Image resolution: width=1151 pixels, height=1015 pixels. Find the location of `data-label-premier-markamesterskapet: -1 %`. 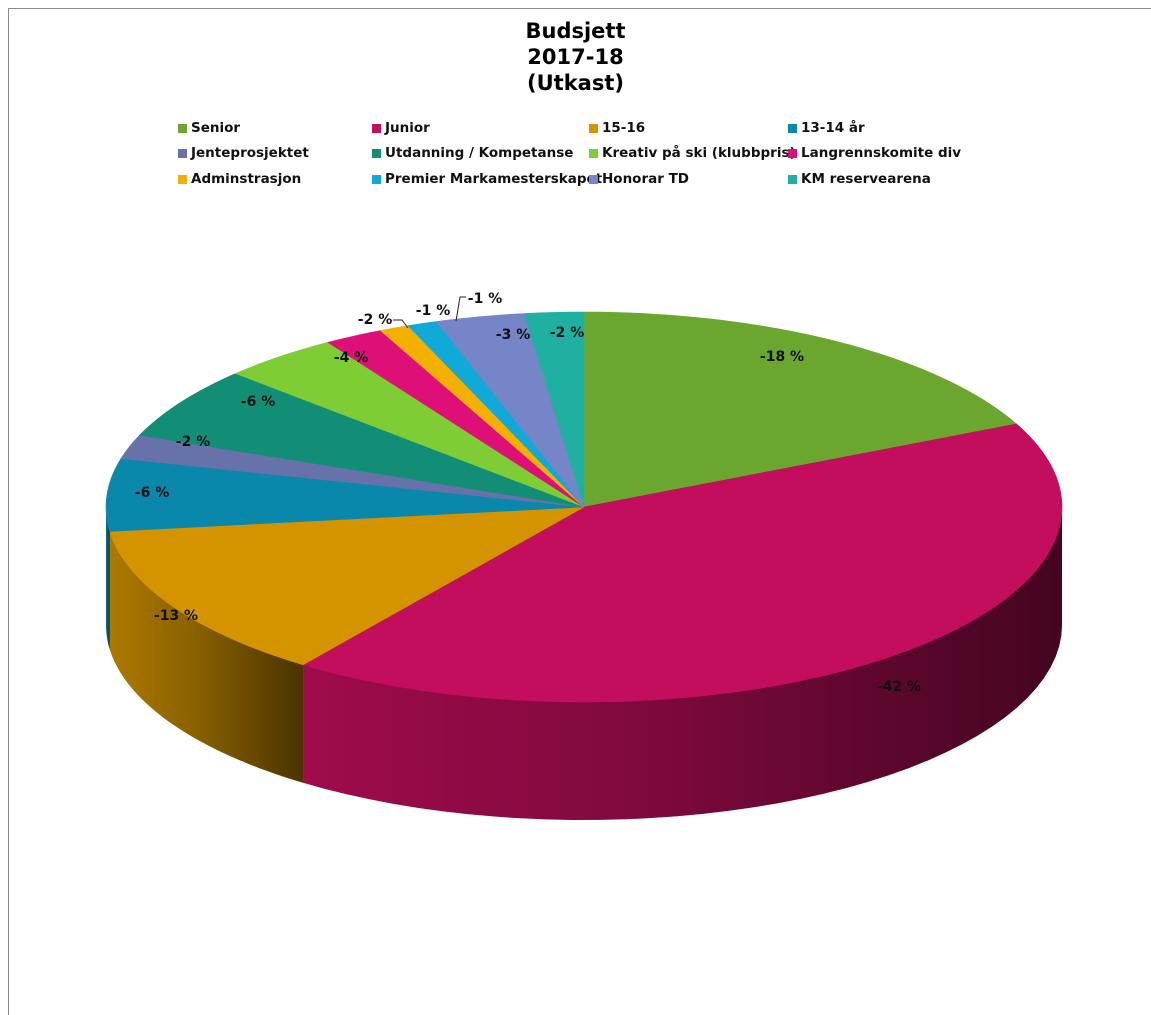

data-label-premier-markamesterskapet: -1 % is located at coordinates (485, 299).